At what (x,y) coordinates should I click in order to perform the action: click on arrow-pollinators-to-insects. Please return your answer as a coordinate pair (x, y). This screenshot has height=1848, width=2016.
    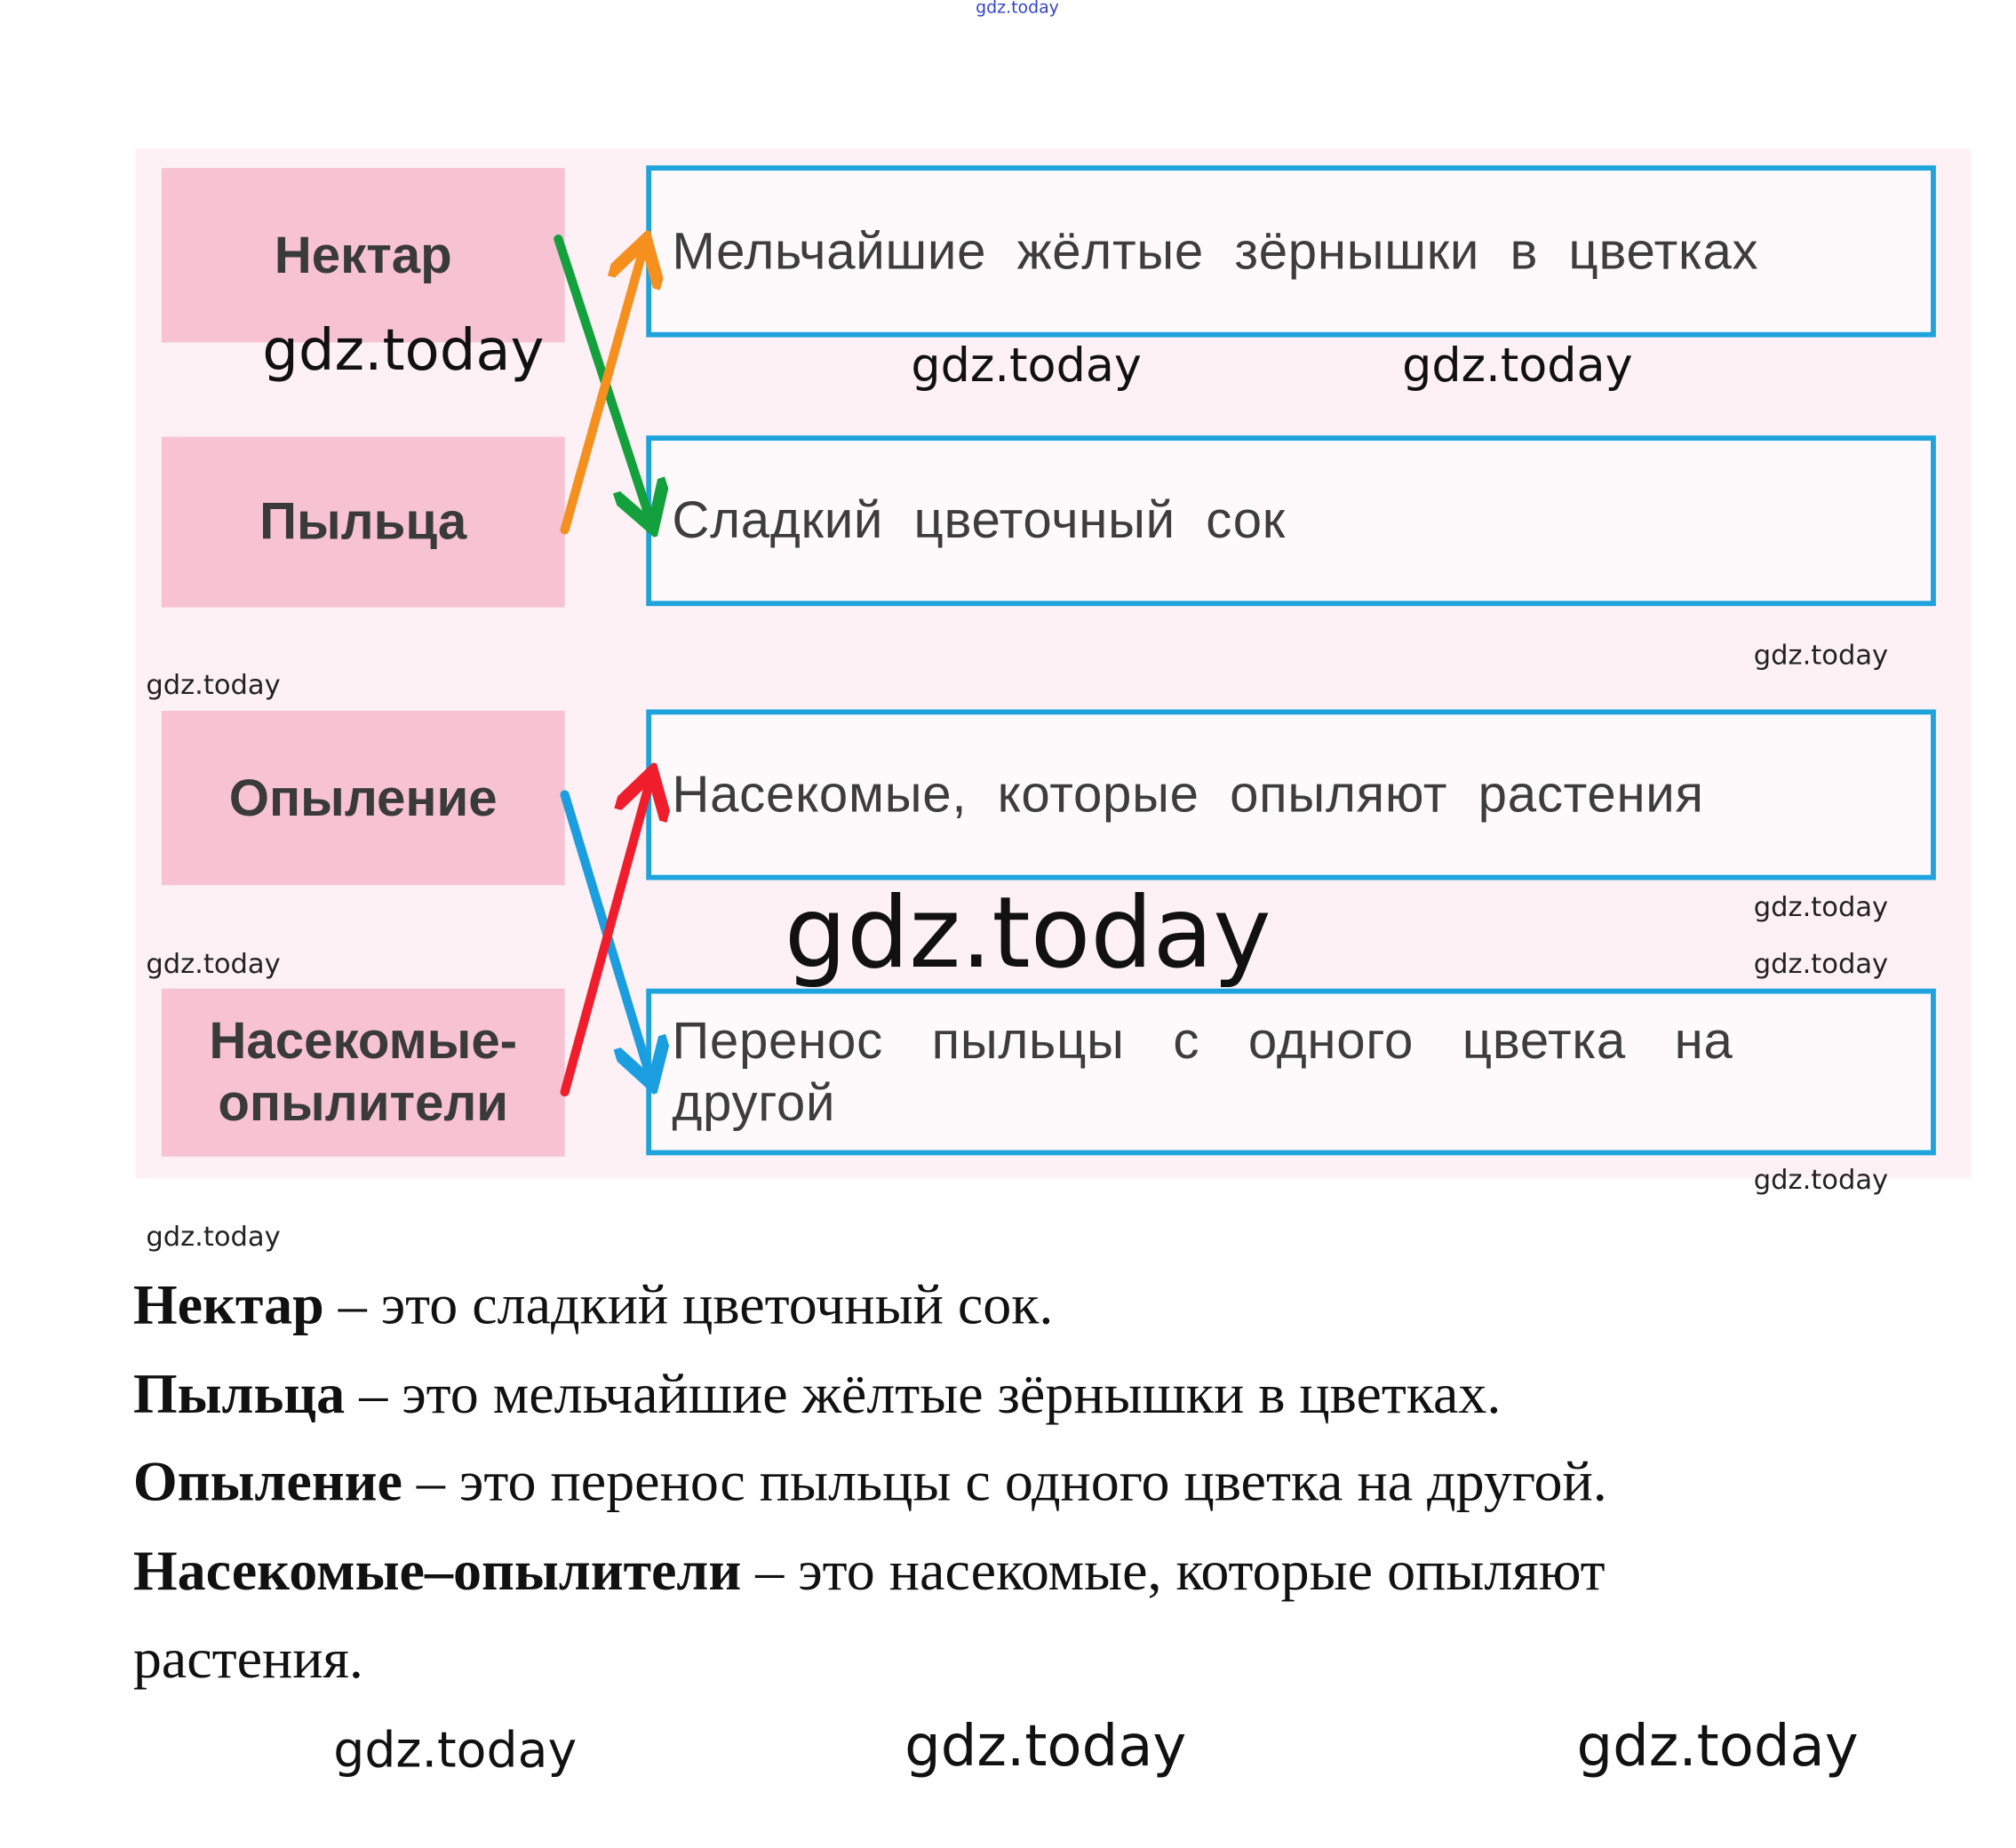
    Looking at the image, I should click on (605, 939).